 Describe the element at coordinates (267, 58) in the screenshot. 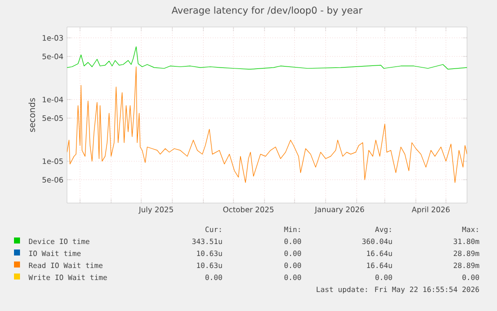

I see `line-series` at that location.